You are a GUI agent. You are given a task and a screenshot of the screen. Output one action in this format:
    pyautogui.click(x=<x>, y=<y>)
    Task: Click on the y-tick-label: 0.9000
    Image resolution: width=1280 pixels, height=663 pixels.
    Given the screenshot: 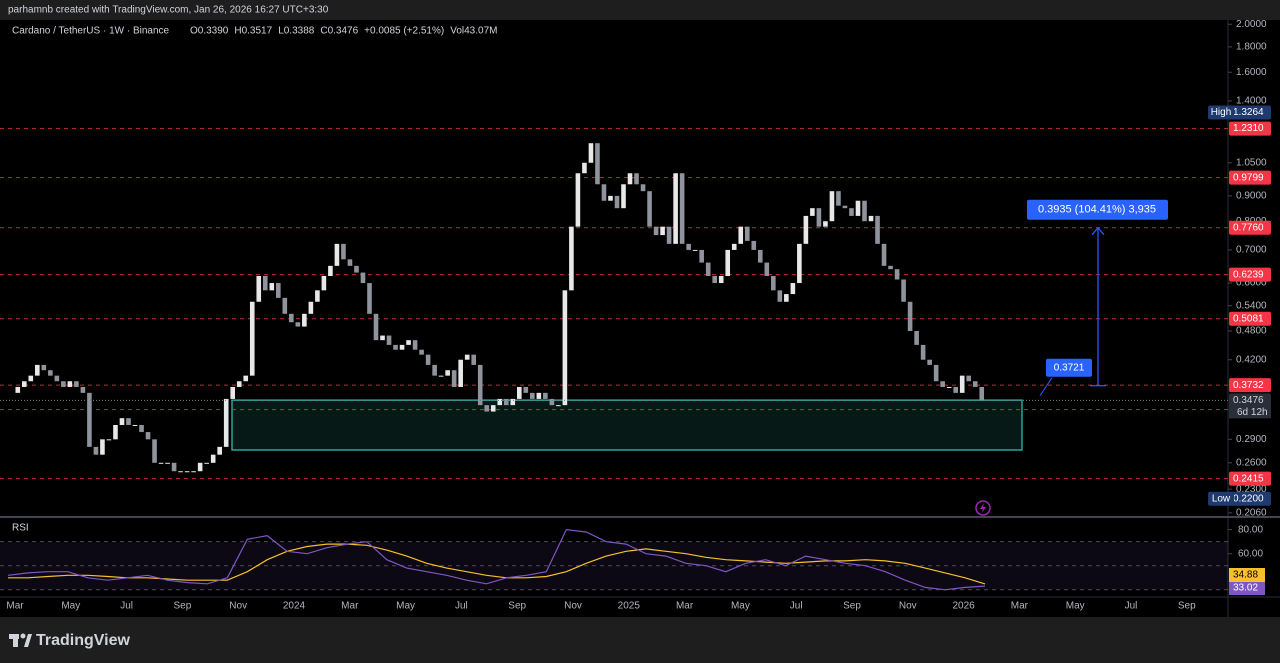 What is the action you would take?
    pyautogui.click(x=1251, y=196)
    